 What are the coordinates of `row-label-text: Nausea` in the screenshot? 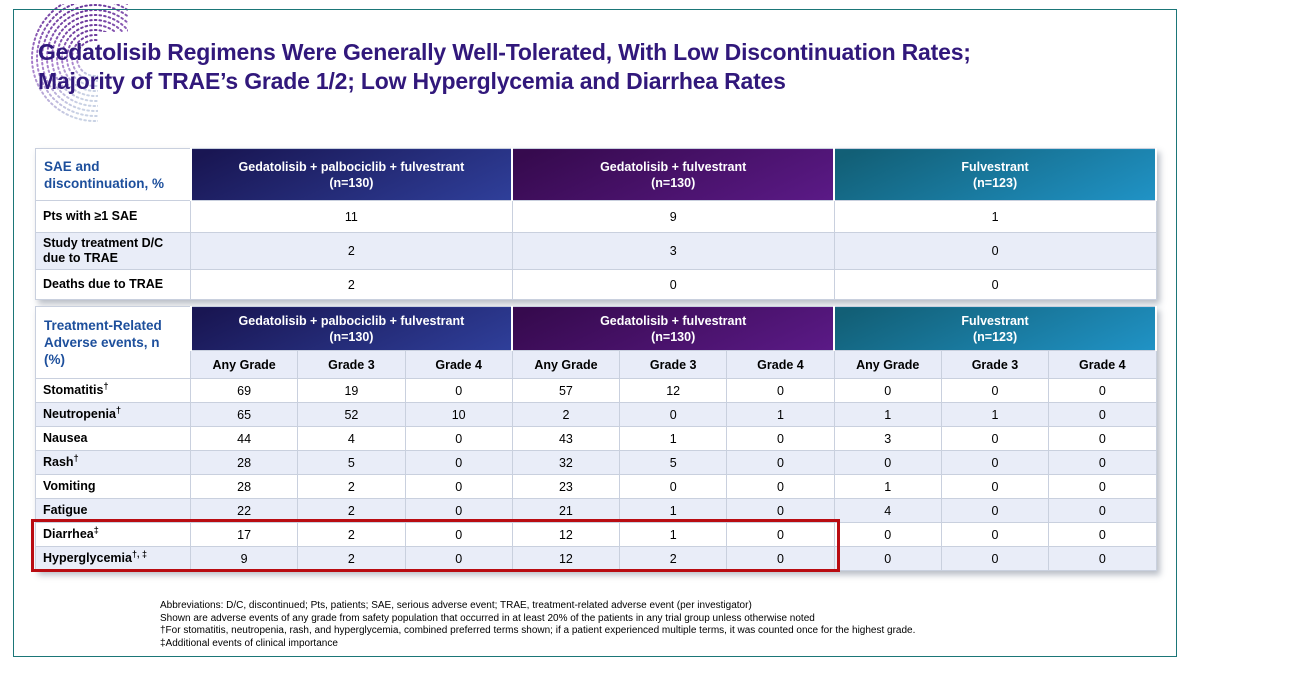 It's located at (65, 438).